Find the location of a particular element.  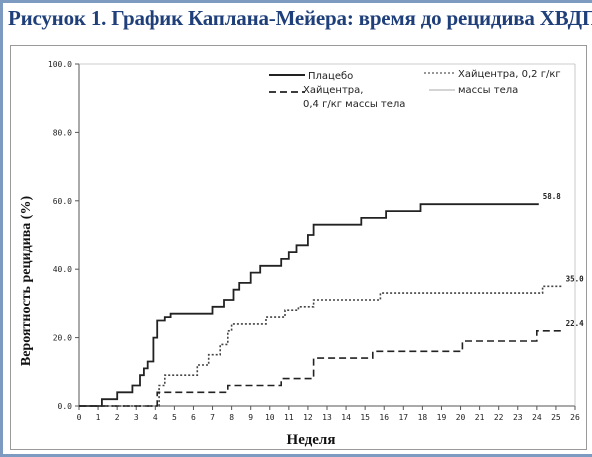

x-tick-label: 26 is located at coordinates (575, 417).